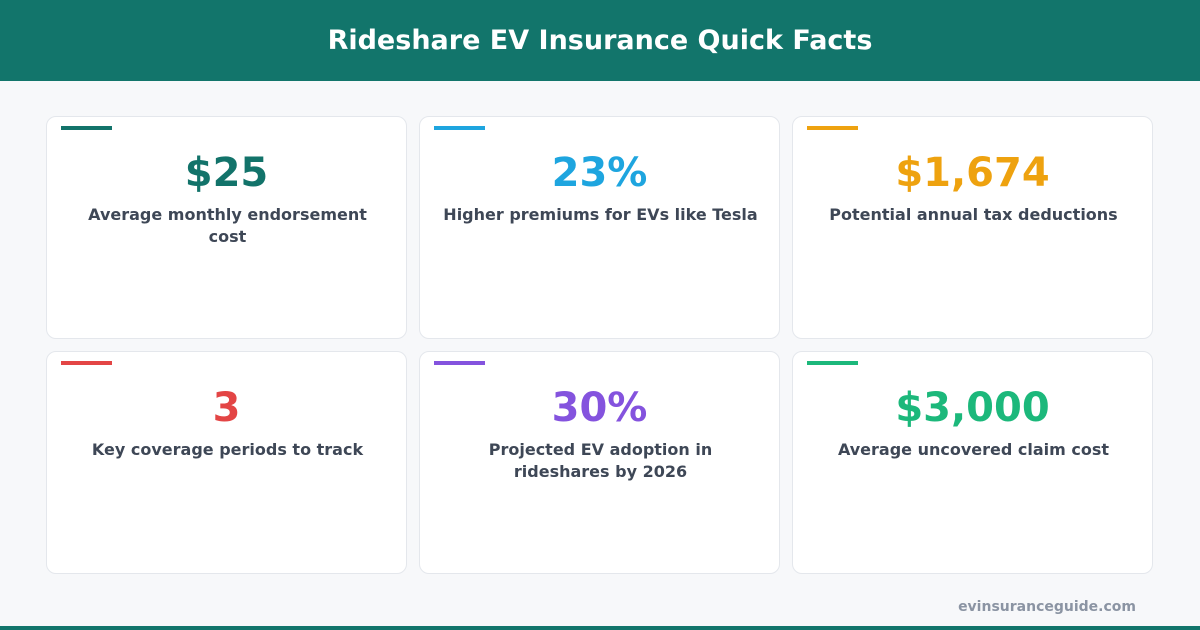 Image resolution: width=1200 pixels, height=630 pixels. I want to click on fact-value: 23%, so click(599, 173).